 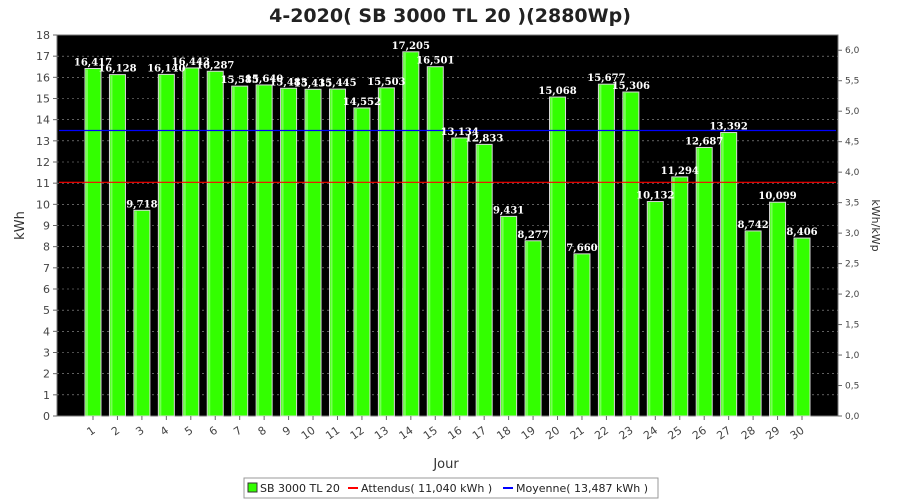 What do you see at coordinates (240, 80) in the screenshot?
I see `bar-data-label: 15,585` at bounding box center [240, 80].